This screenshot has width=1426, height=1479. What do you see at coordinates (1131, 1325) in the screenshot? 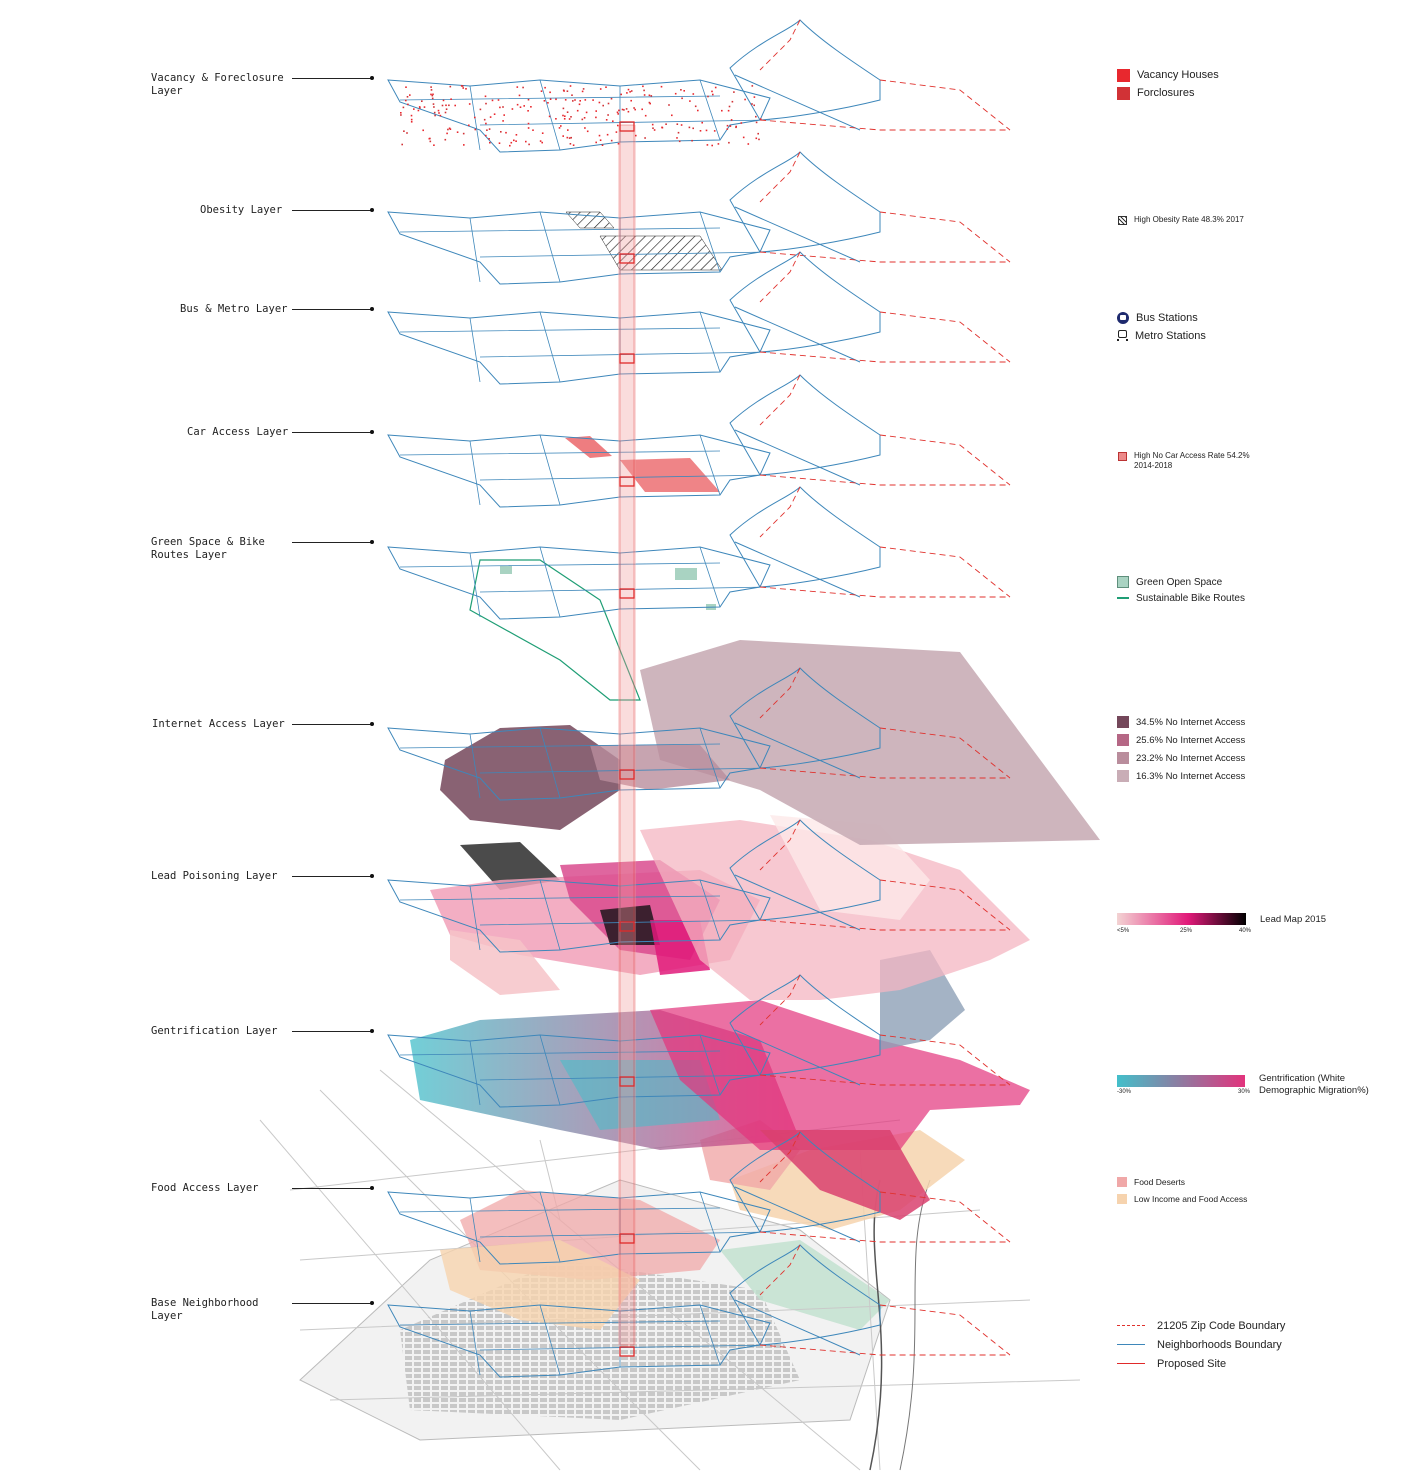
I see `dashed-line-swatch` at bounding box center [1131, 1325].